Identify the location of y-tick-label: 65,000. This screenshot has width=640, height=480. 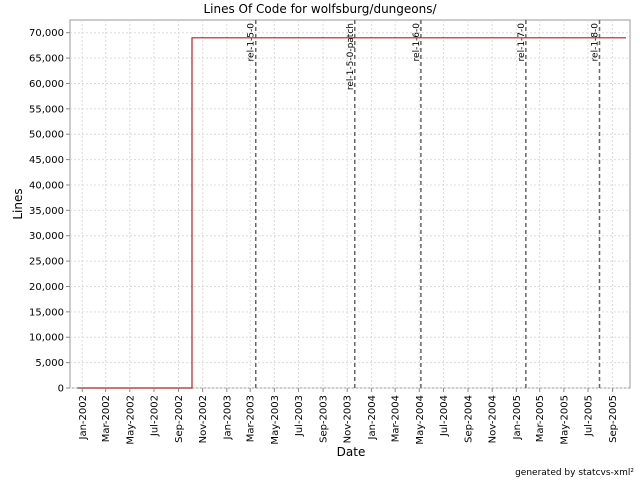
(46, 59).